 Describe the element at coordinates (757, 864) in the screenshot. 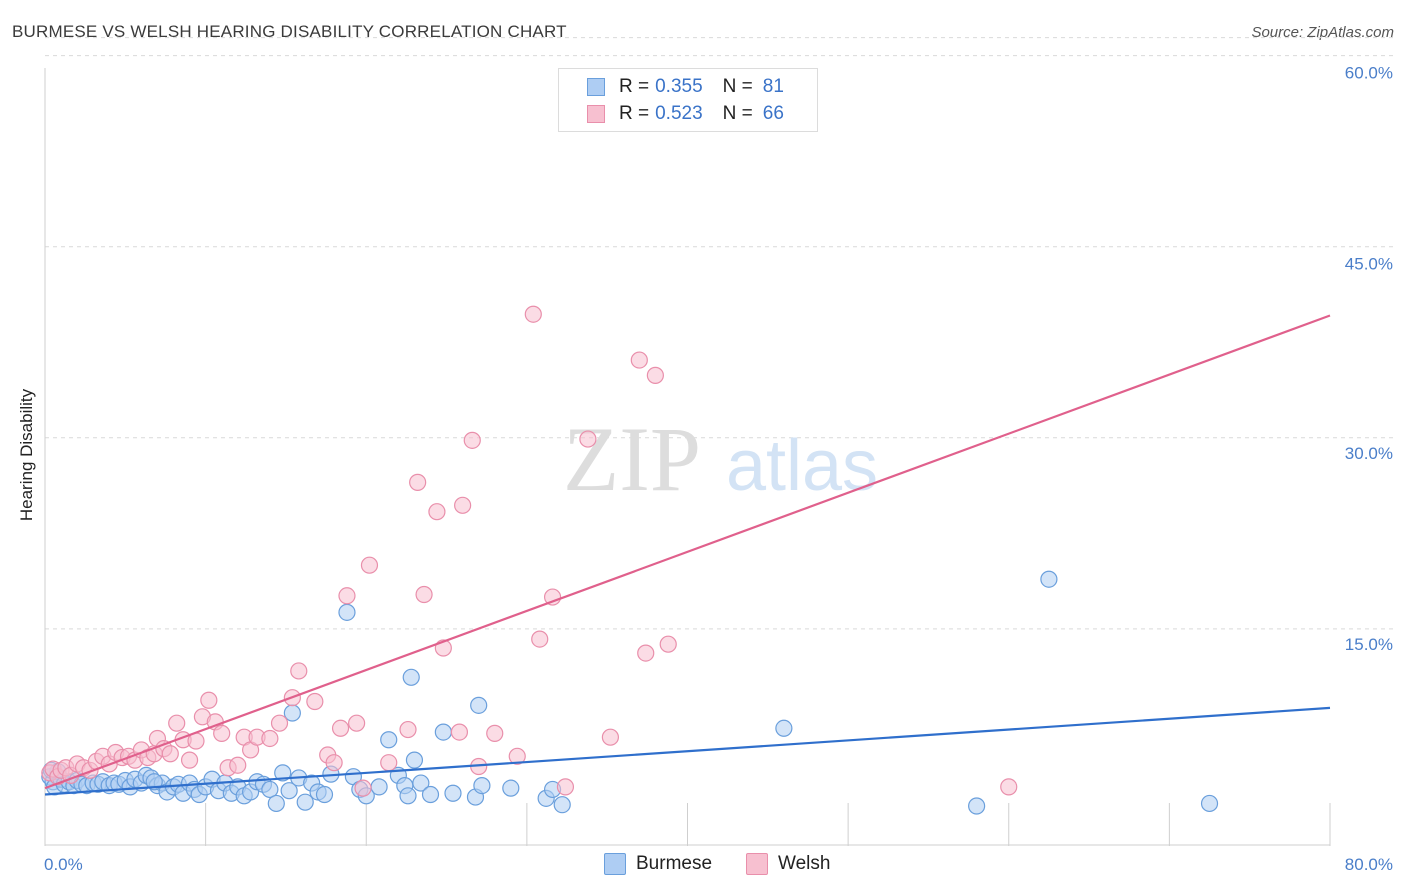

I see `welsh-legend-swatch` at that location.